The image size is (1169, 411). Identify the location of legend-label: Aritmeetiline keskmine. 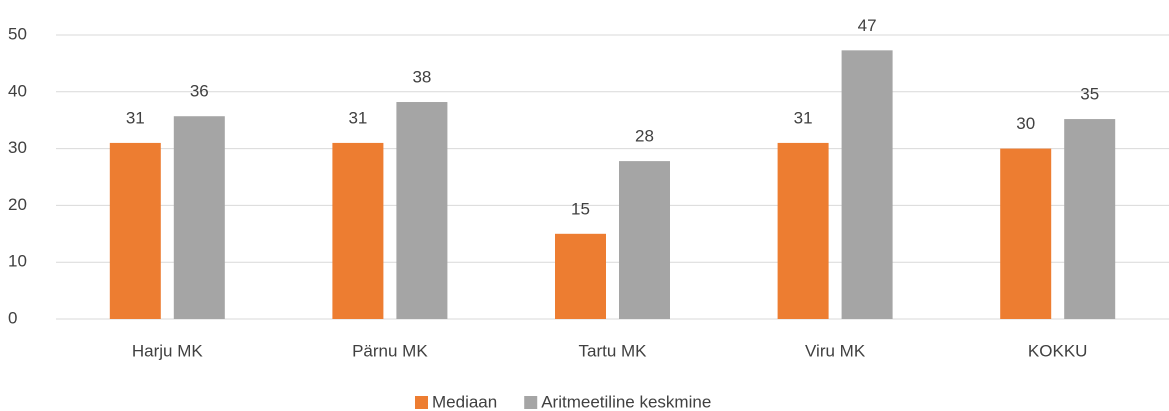
(626, 401).